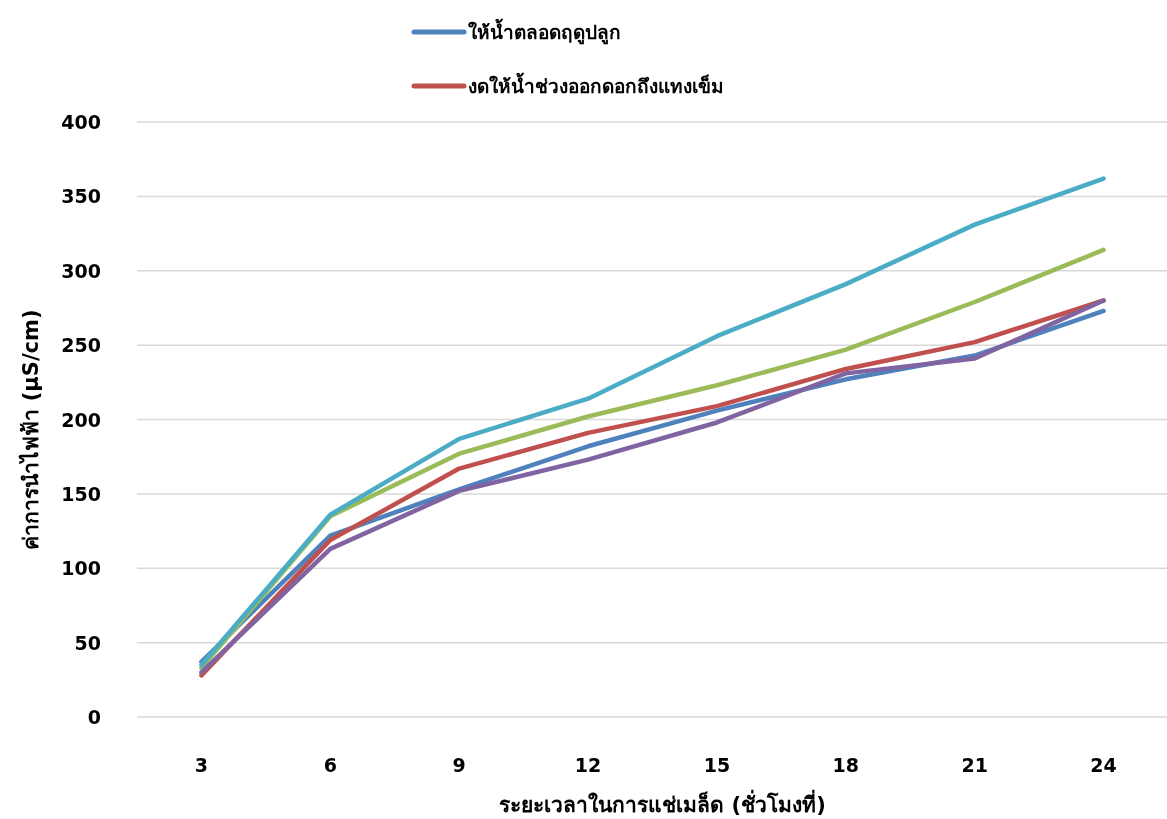  Describe the element at coordinates (81, 122) in the screenshot. I see `y-tick-label: 400` at that location.